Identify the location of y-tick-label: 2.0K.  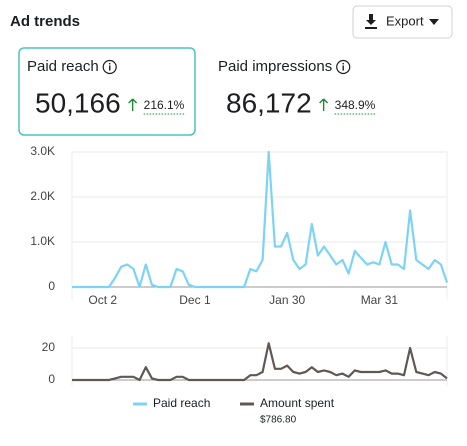
(42, 196).